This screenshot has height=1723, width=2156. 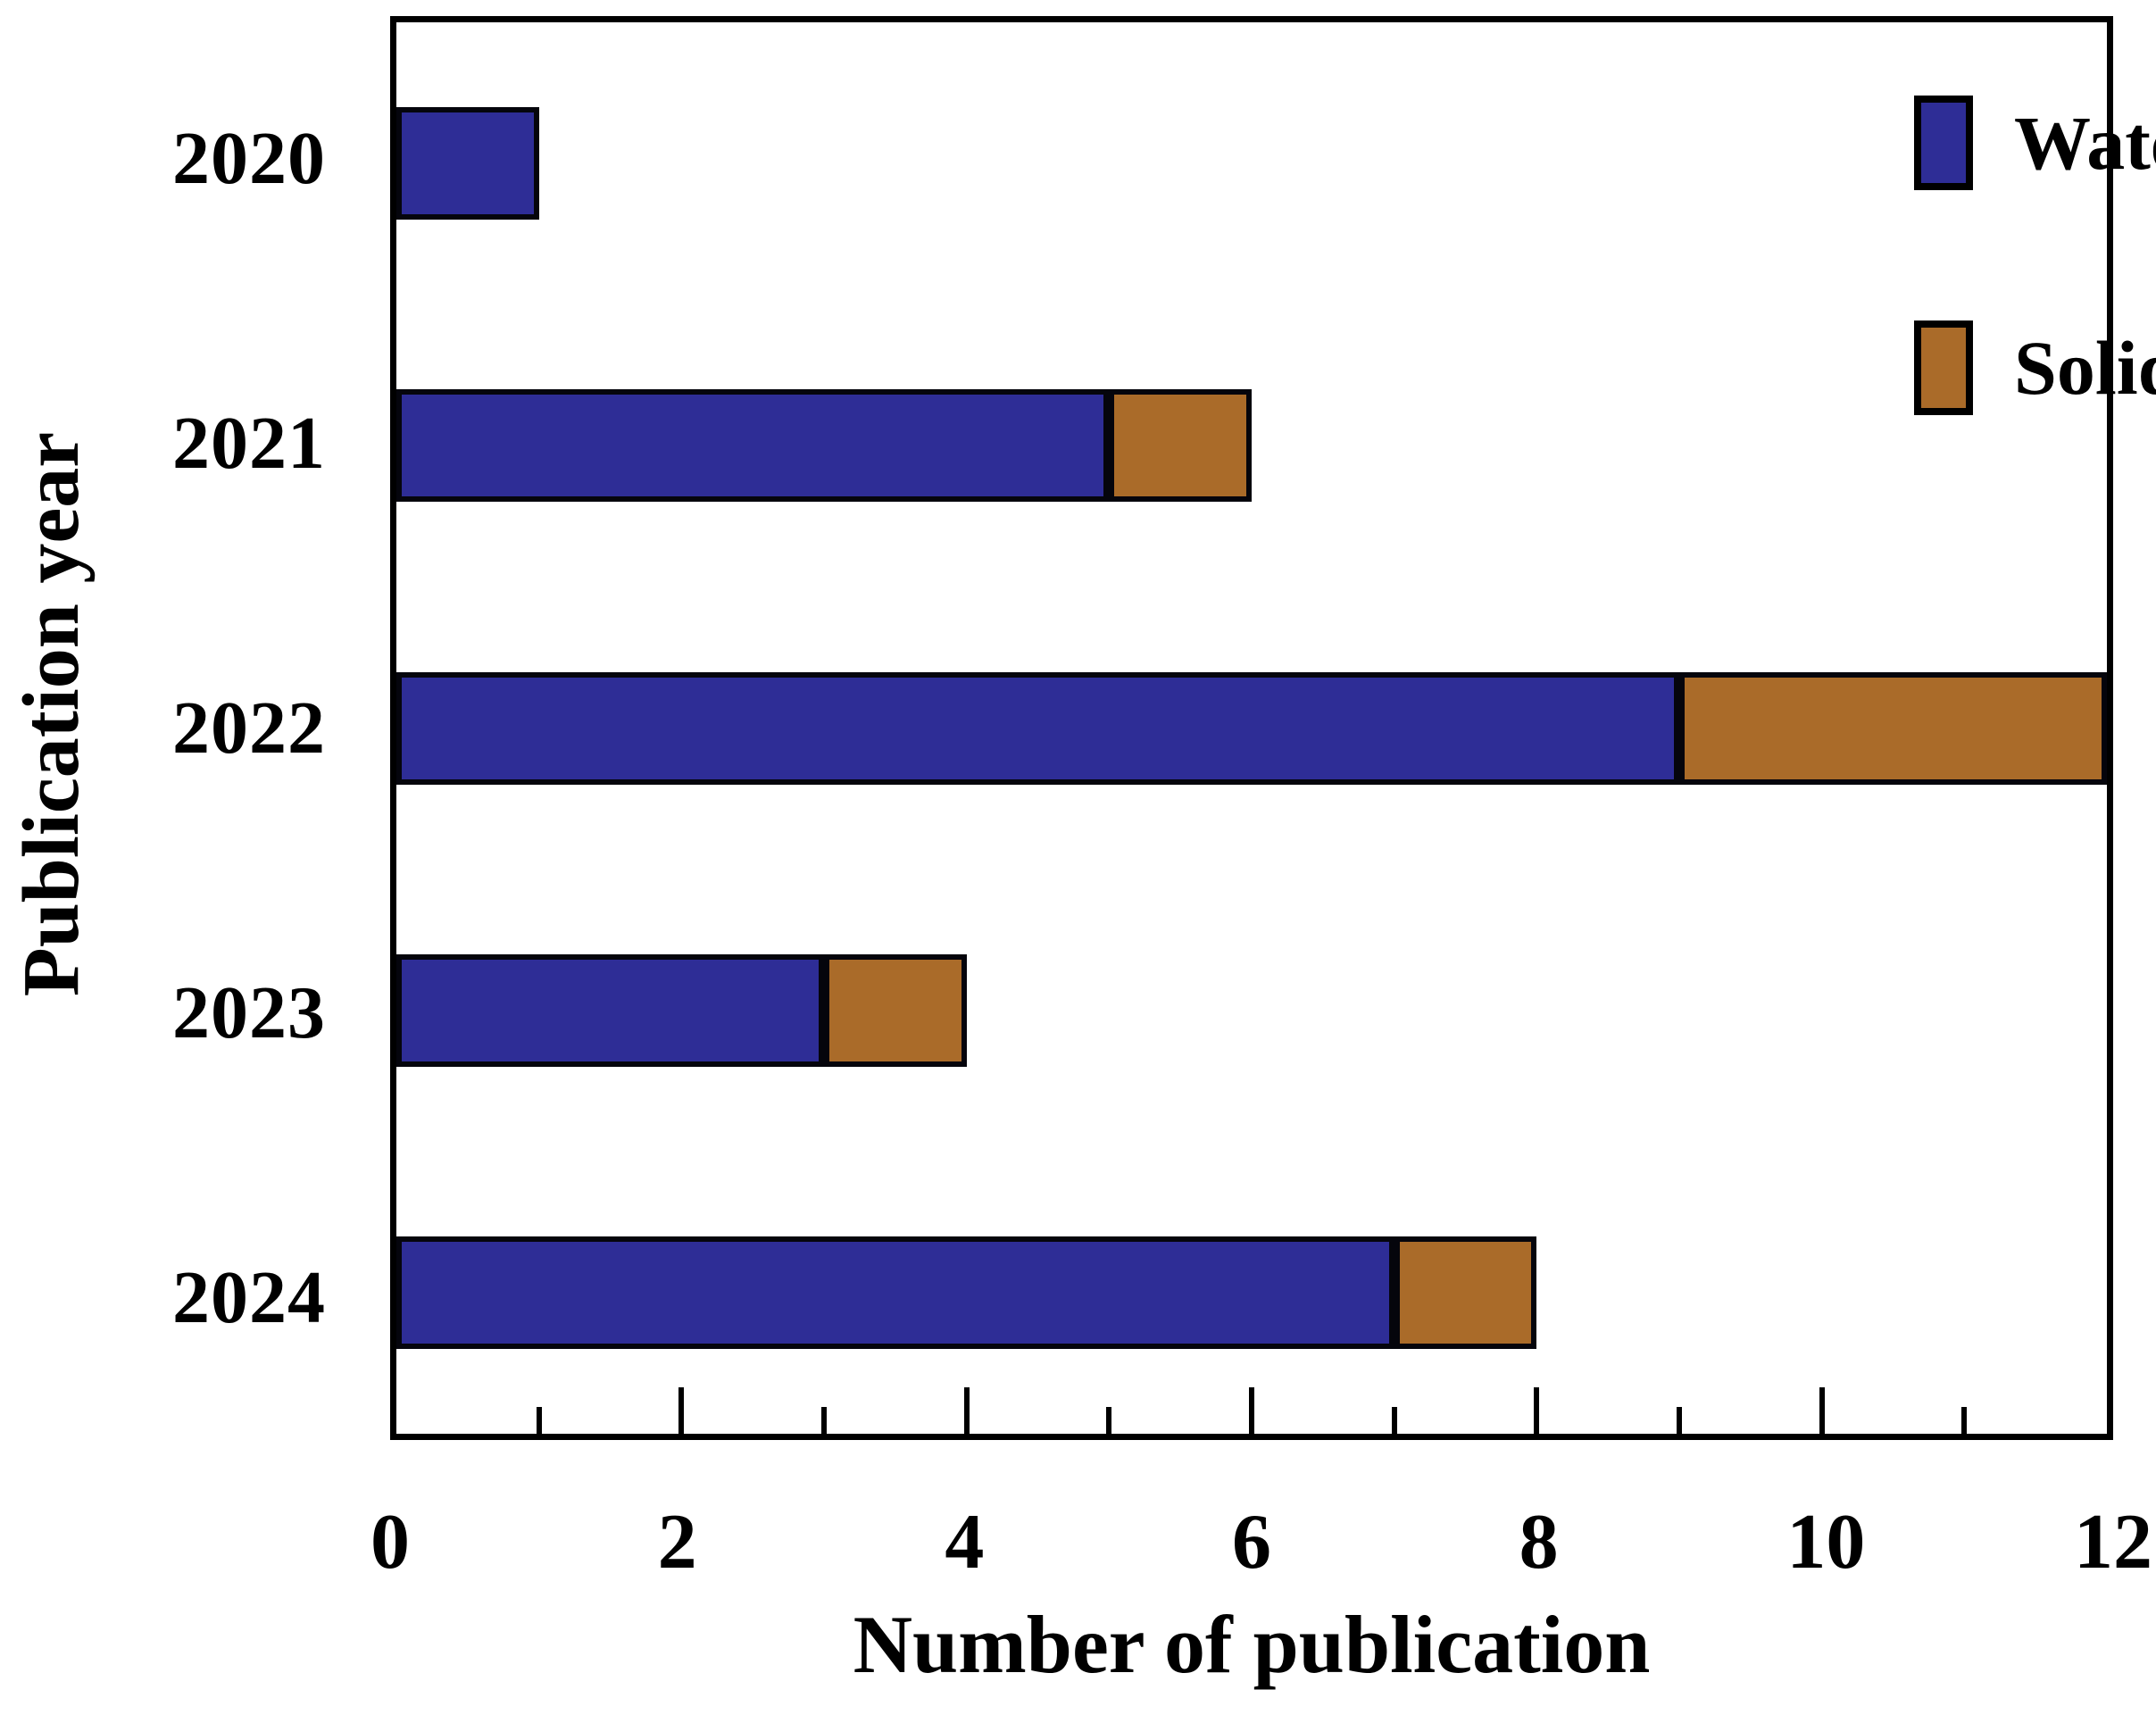 I want to click on bar-segment-water-2022, so click(x=1037, y=728).